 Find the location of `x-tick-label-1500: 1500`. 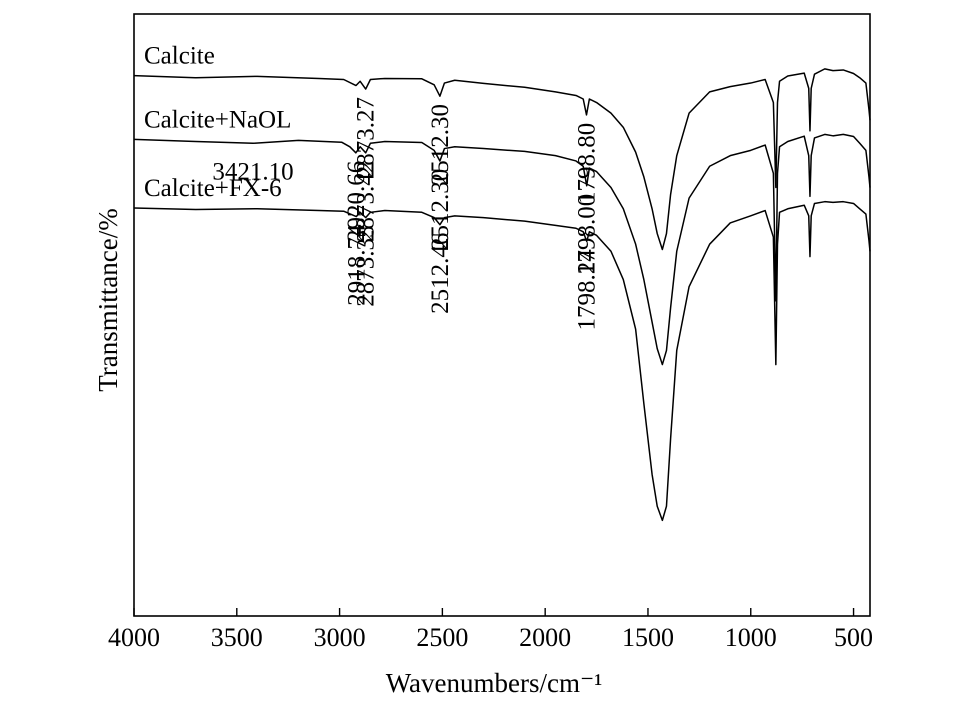

x-tick-label-1500: 1500 is located at coordinates (648, 637).